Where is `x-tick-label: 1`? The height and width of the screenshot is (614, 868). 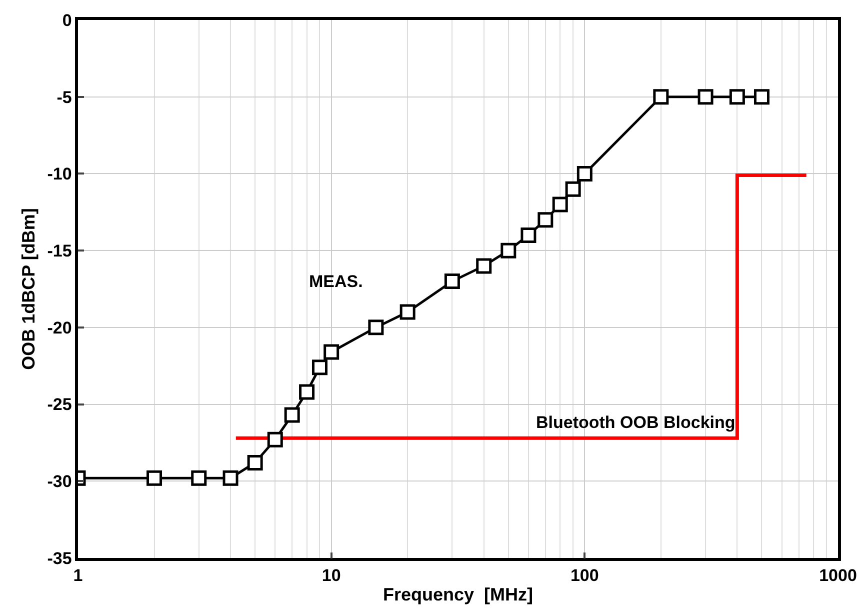 x-tick-label: 1 is located at coordinates (78, 576).